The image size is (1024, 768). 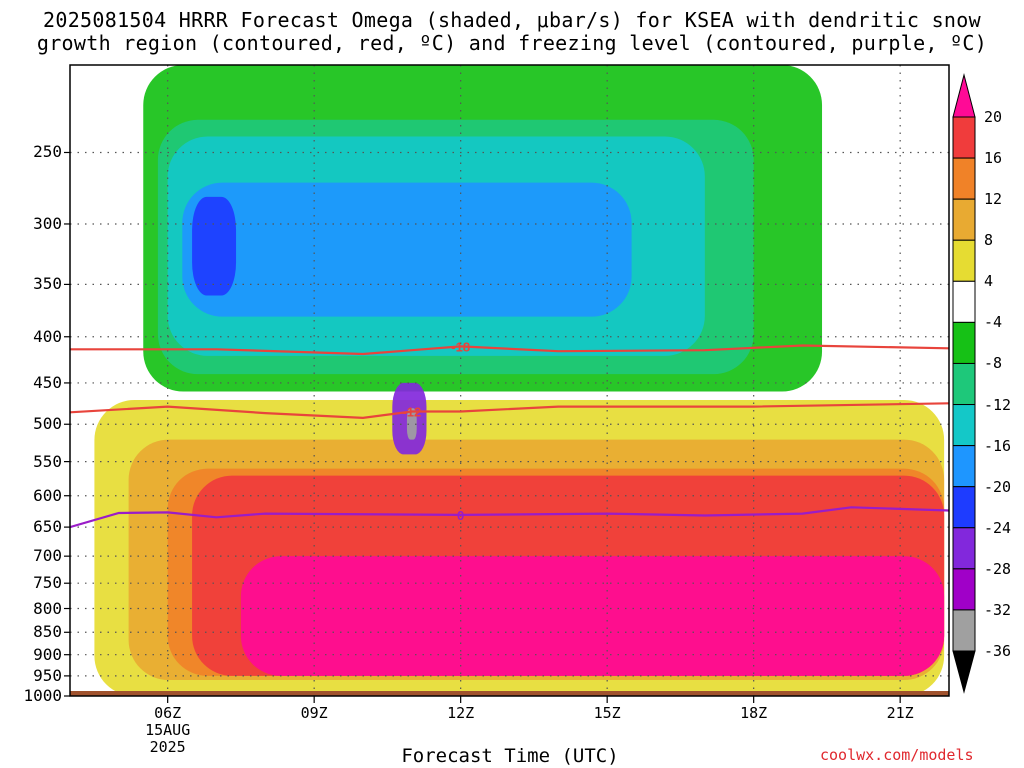 What do you see at coordinates (993, 117) in the screenshot?
I see `colorbar-tick-label: 20` at bounding box center [993, 117].